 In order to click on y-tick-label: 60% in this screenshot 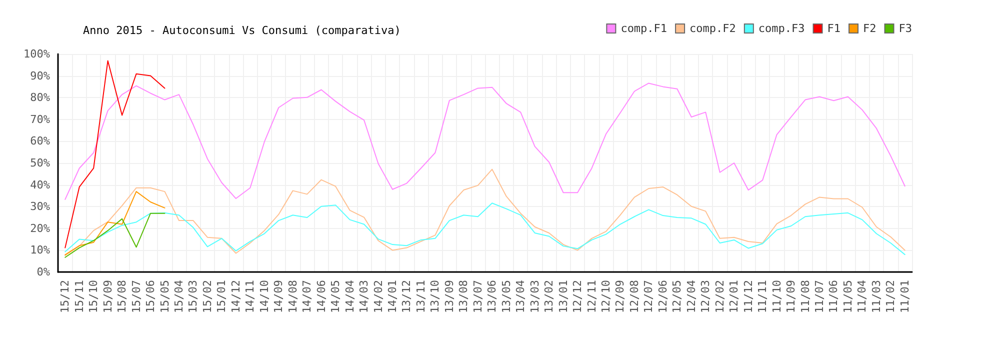, I will do `click(40, 141)`.